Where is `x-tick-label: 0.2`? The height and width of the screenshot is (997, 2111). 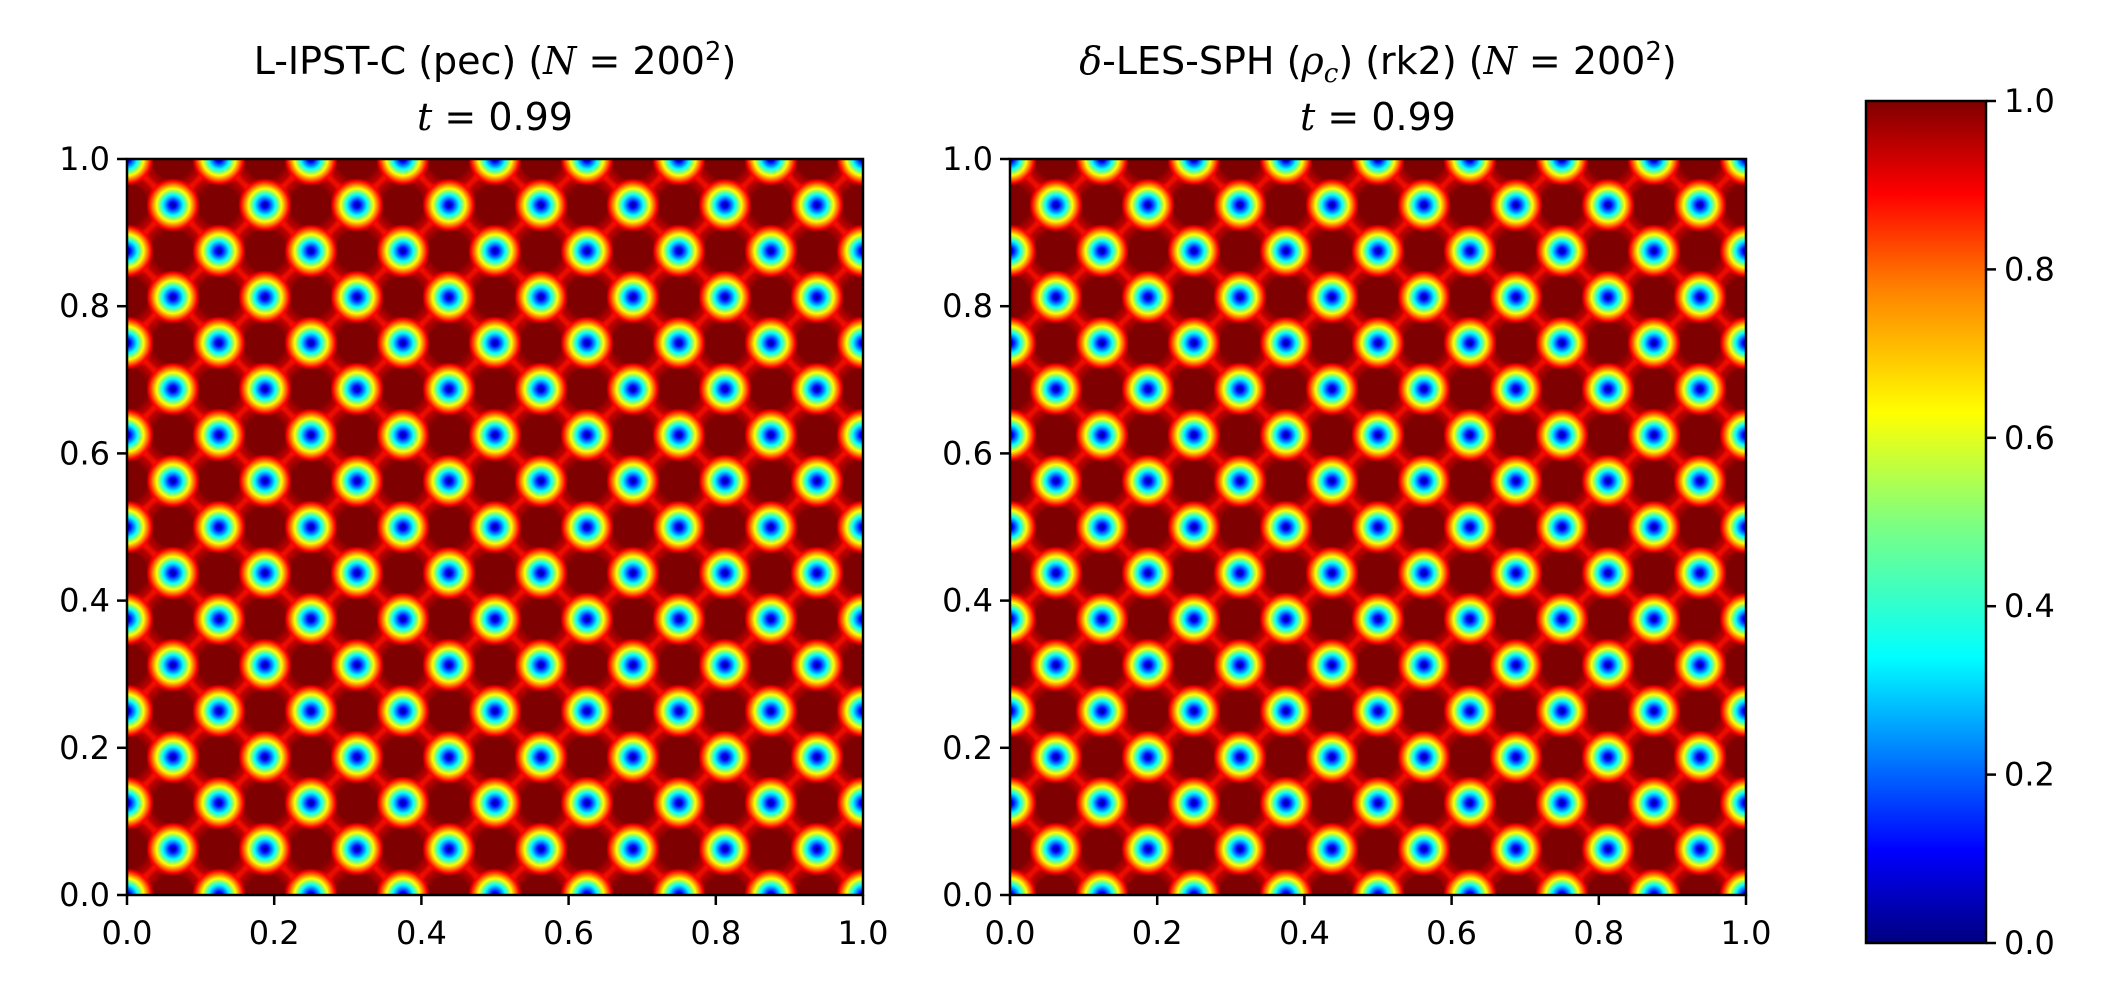
x-tick-label: 0.2 is located at coordinates (274, 933).